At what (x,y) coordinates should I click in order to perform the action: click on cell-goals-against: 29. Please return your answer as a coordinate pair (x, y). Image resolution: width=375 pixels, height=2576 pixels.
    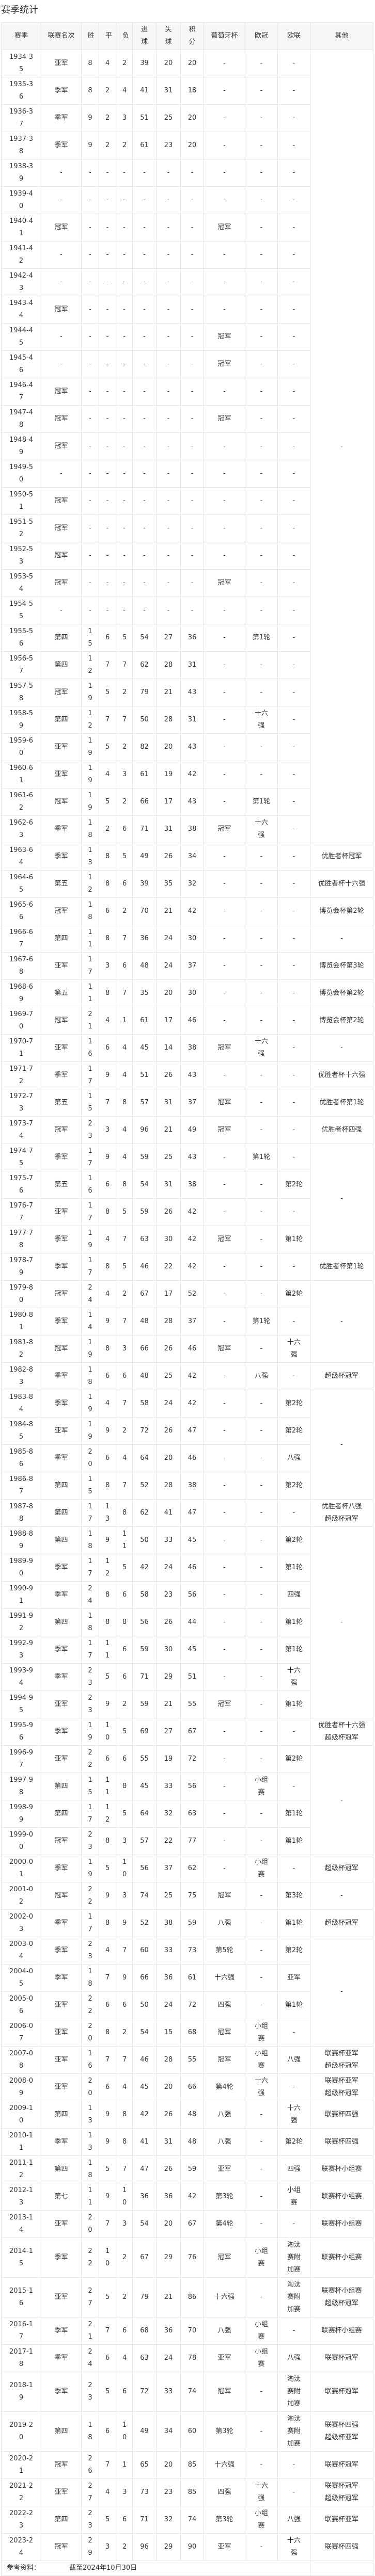
    Looking at the image, I should click on (168, 2547).